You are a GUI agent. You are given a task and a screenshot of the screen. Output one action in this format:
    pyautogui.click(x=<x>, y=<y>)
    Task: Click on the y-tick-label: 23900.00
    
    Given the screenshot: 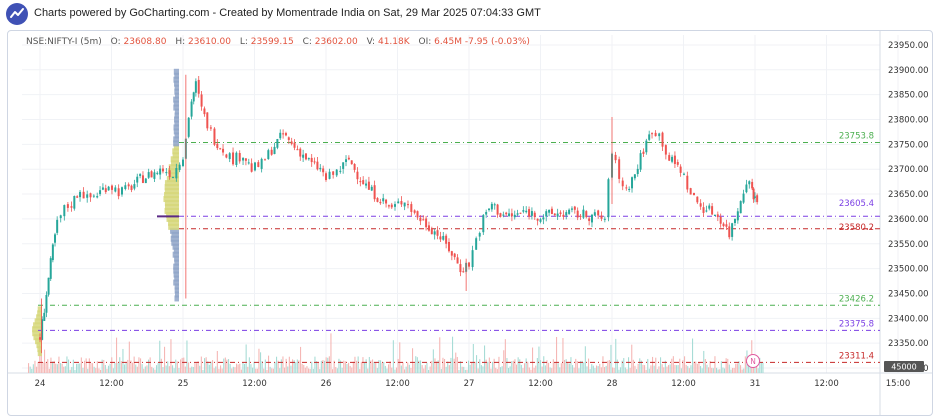 What is the action you would take?
    pyautogui.click(x=908, y=71)
    